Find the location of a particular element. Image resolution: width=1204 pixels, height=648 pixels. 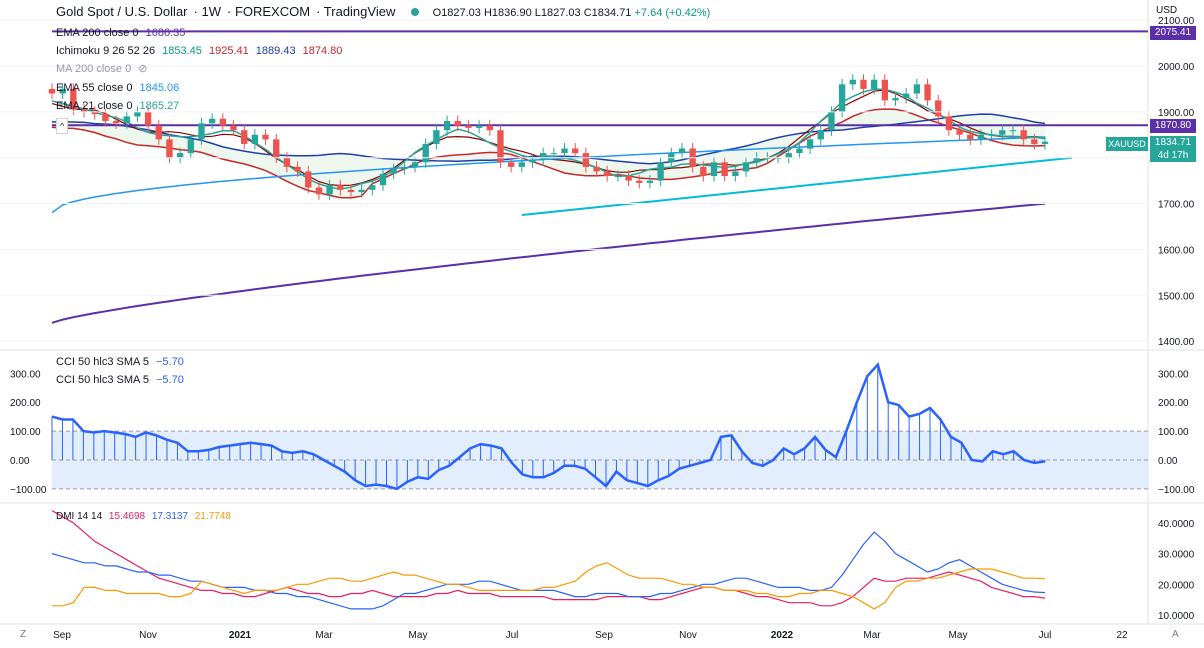

eye-off-icon: ⊘ is located at coordinates (143, 69).